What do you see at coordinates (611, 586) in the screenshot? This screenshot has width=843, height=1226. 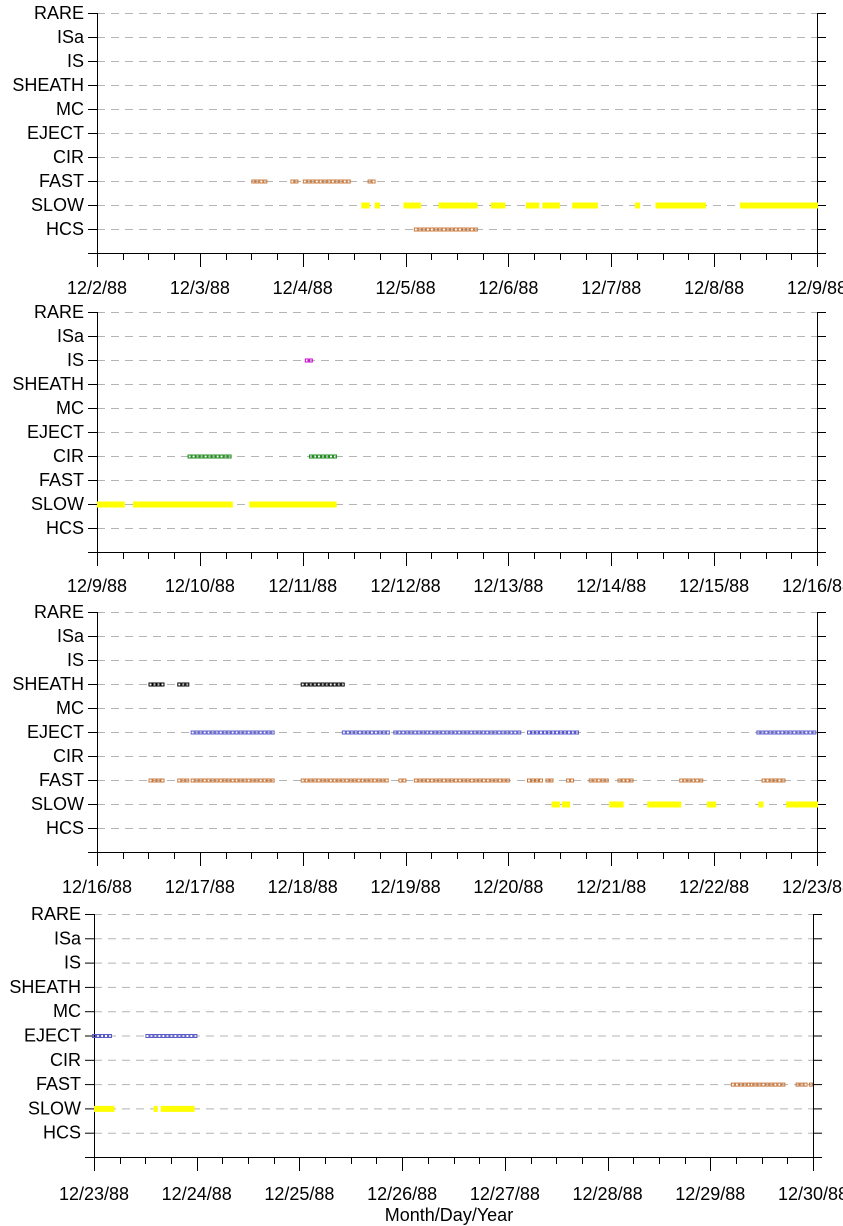 I see `x-tick-label: 12/14/88` at bounding box center [611, 586].